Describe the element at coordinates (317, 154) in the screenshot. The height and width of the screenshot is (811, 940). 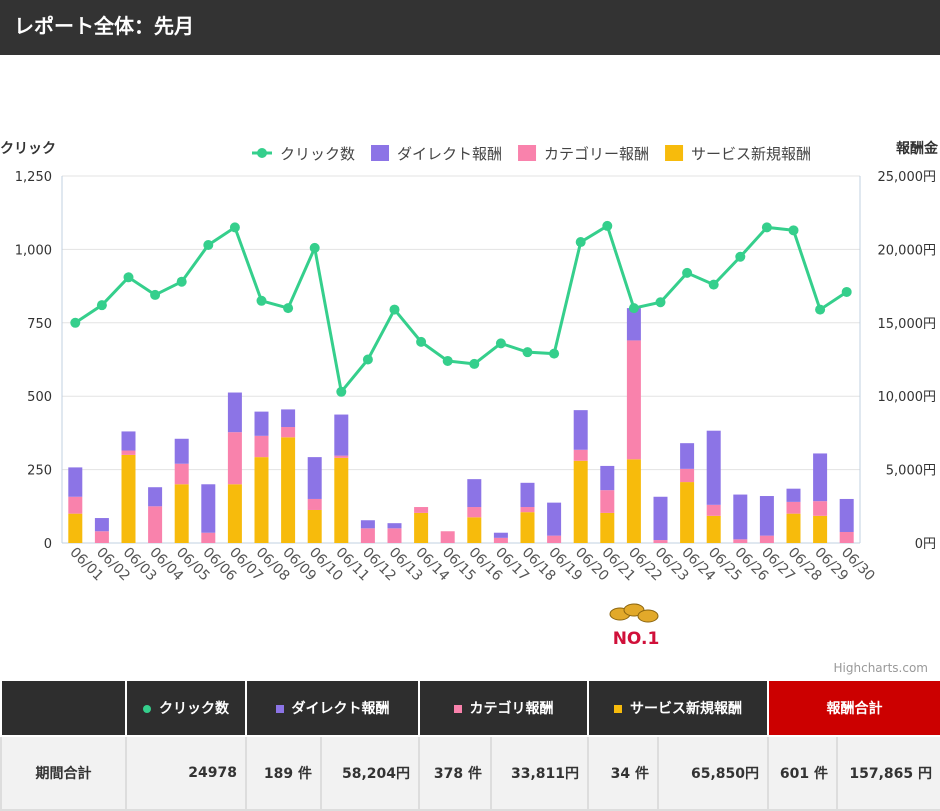
I see `legend-label: クリック数` at that location.